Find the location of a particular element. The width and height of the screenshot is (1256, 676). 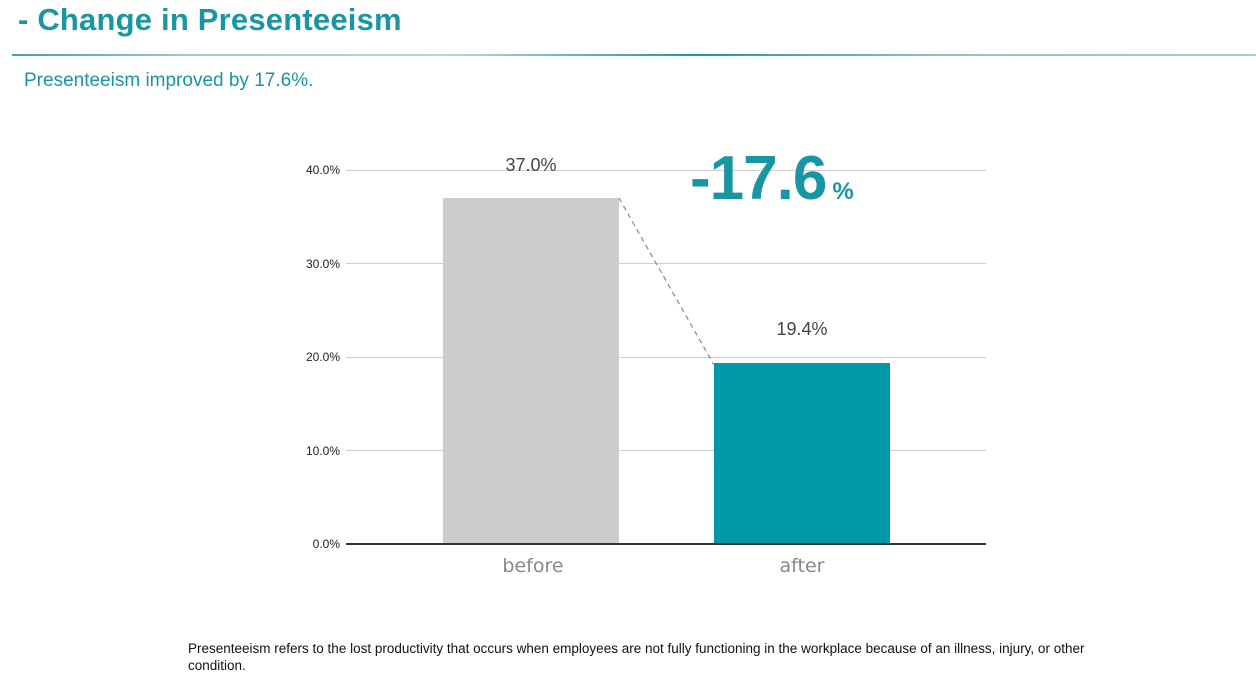

change-callout: -17.6% is located at coordinates (772, 178).